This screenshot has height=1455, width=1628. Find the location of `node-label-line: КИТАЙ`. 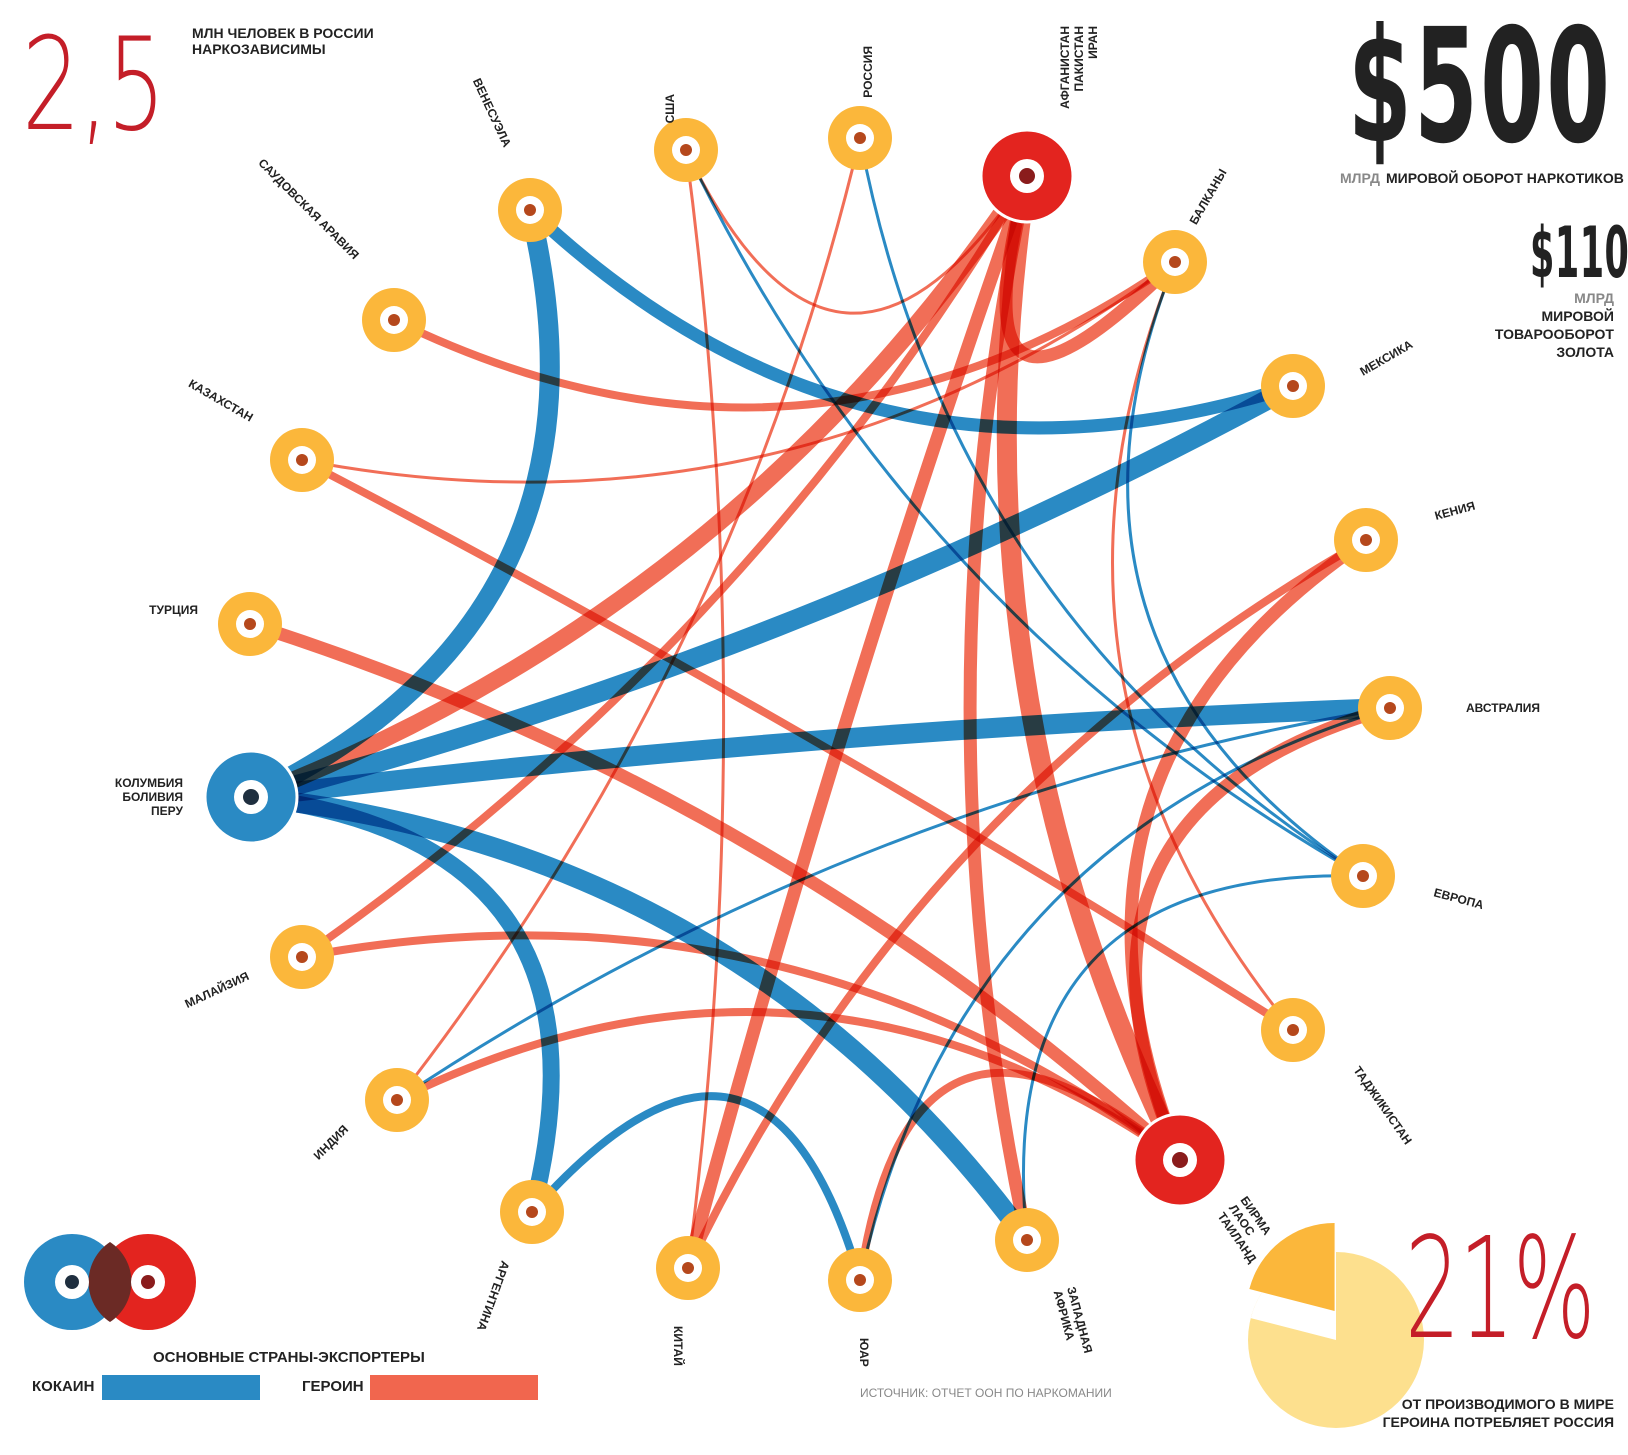

node-label-line: КИТАЙ is located at coordinates (678, 1346).